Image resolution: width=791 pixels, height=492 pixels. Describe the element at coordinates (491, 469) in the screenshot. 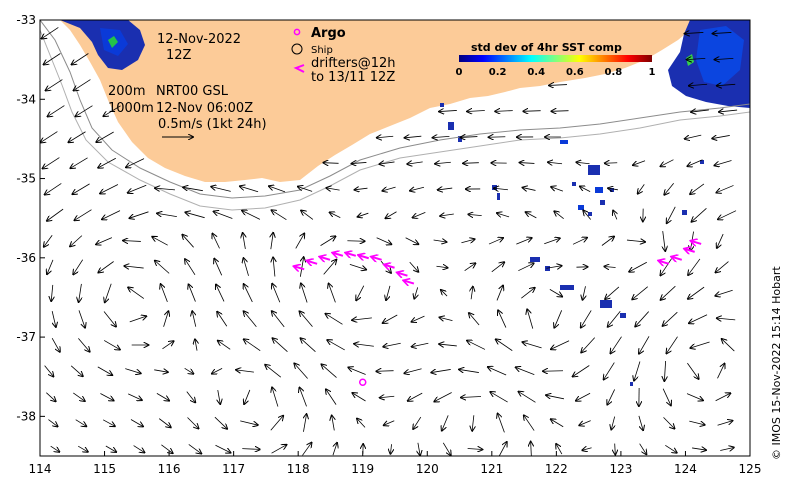

I see `x-tick-label: 121` at that location.